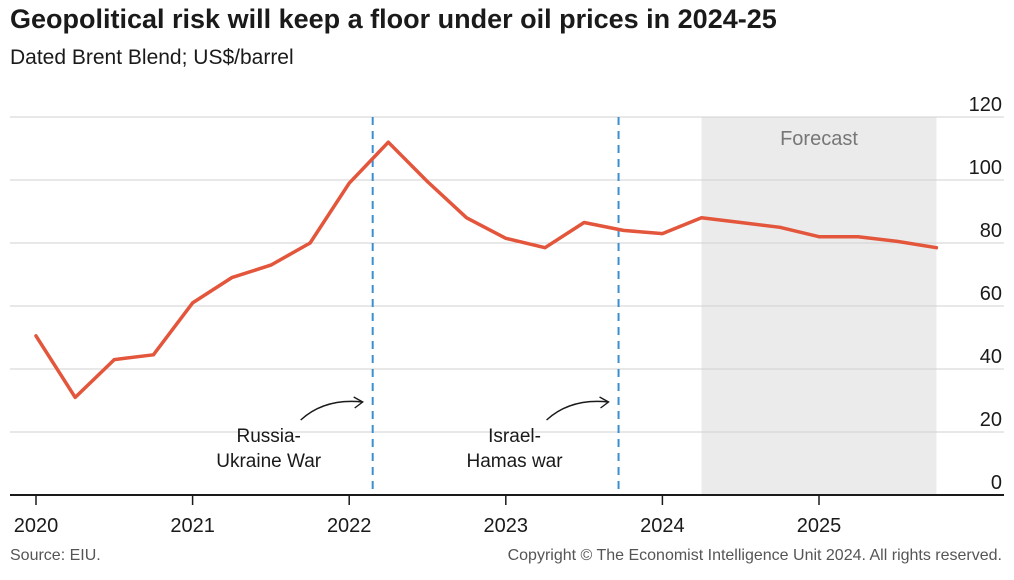 This screenshot has height=580, width=1014. I want to click on y-tick-label-120: 120, so click(985, 105).